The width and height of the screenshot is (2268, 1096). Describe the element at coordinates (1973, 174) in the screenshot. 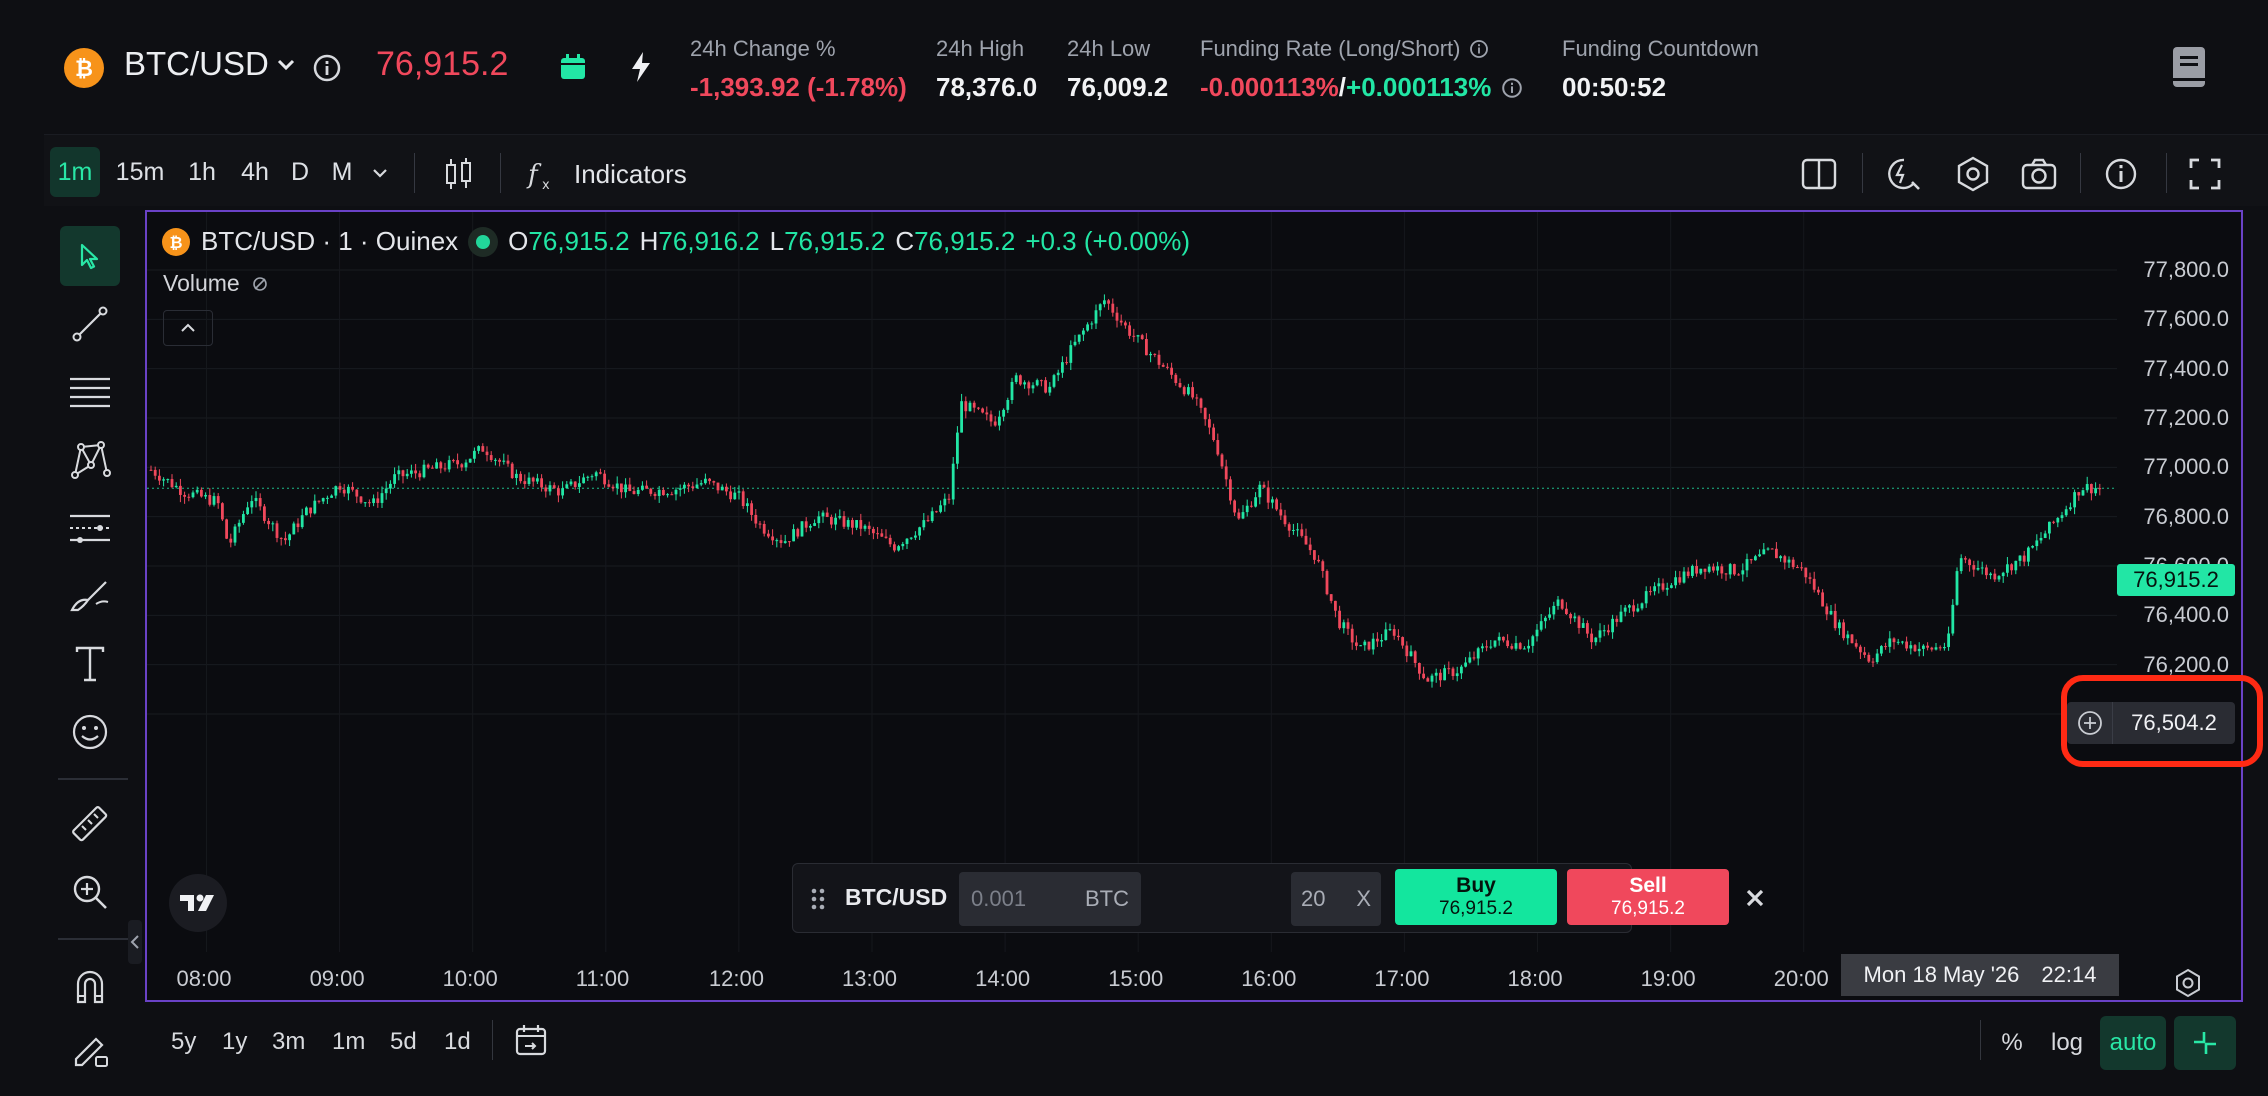

I see `settings-icon` at that location.